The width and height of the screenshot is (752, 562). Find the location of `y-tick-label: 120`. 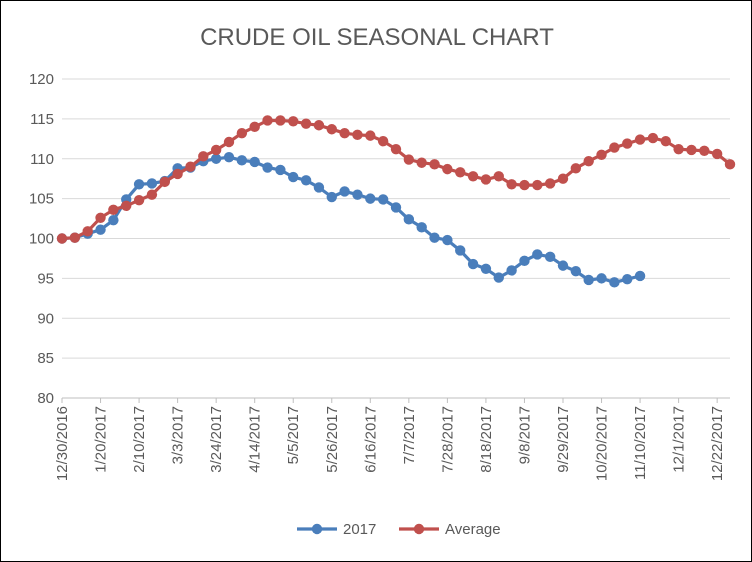

y-tick-label: 120 is located at coordinates (41, 79).